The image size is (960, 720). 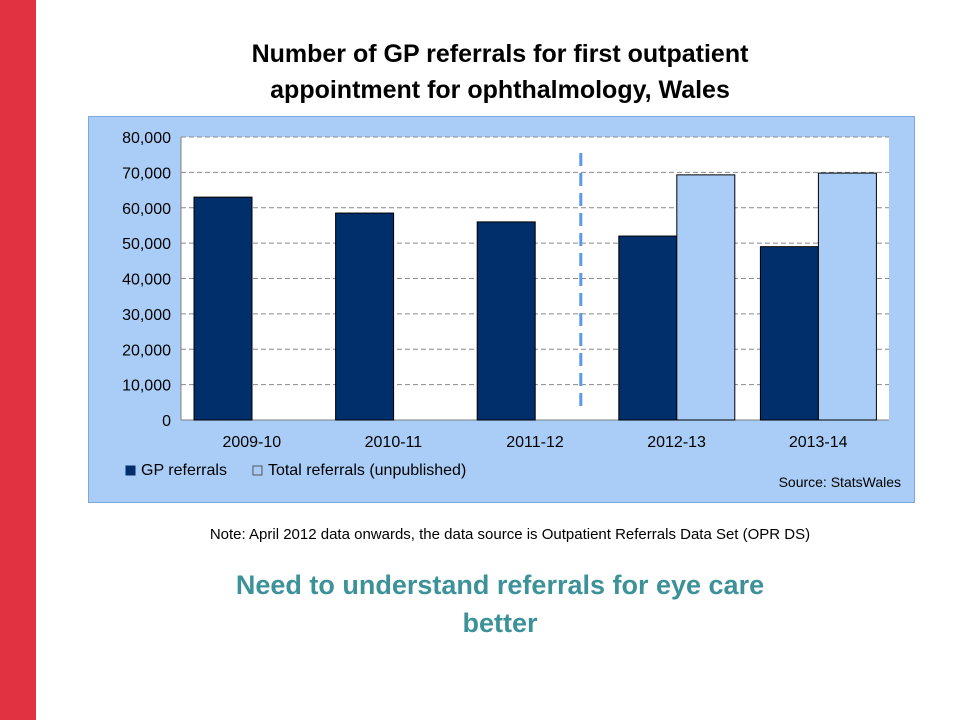 I want to click on legend-label: GP referrals, so click(x=184, y=470).